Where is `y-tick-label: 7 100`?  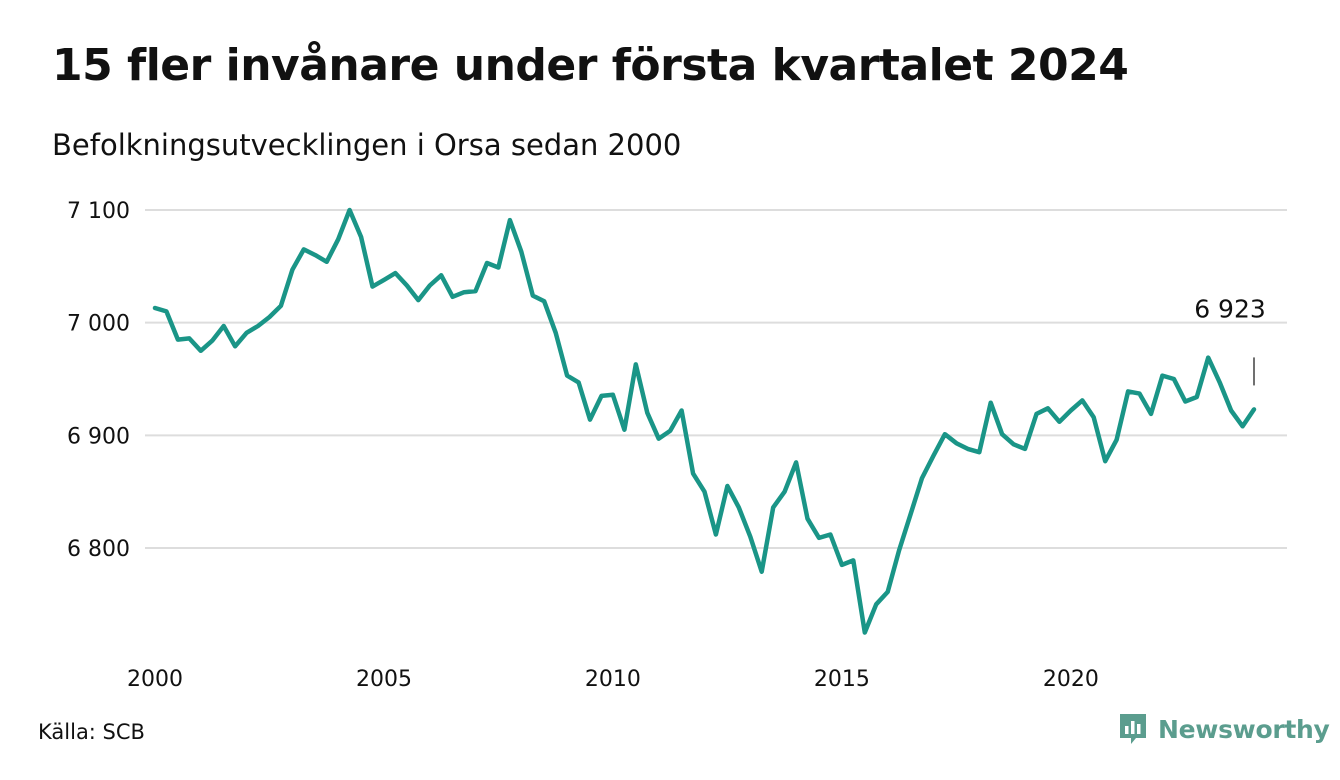
y-tick-label: 7 100 is located at coordinates (98, 211).